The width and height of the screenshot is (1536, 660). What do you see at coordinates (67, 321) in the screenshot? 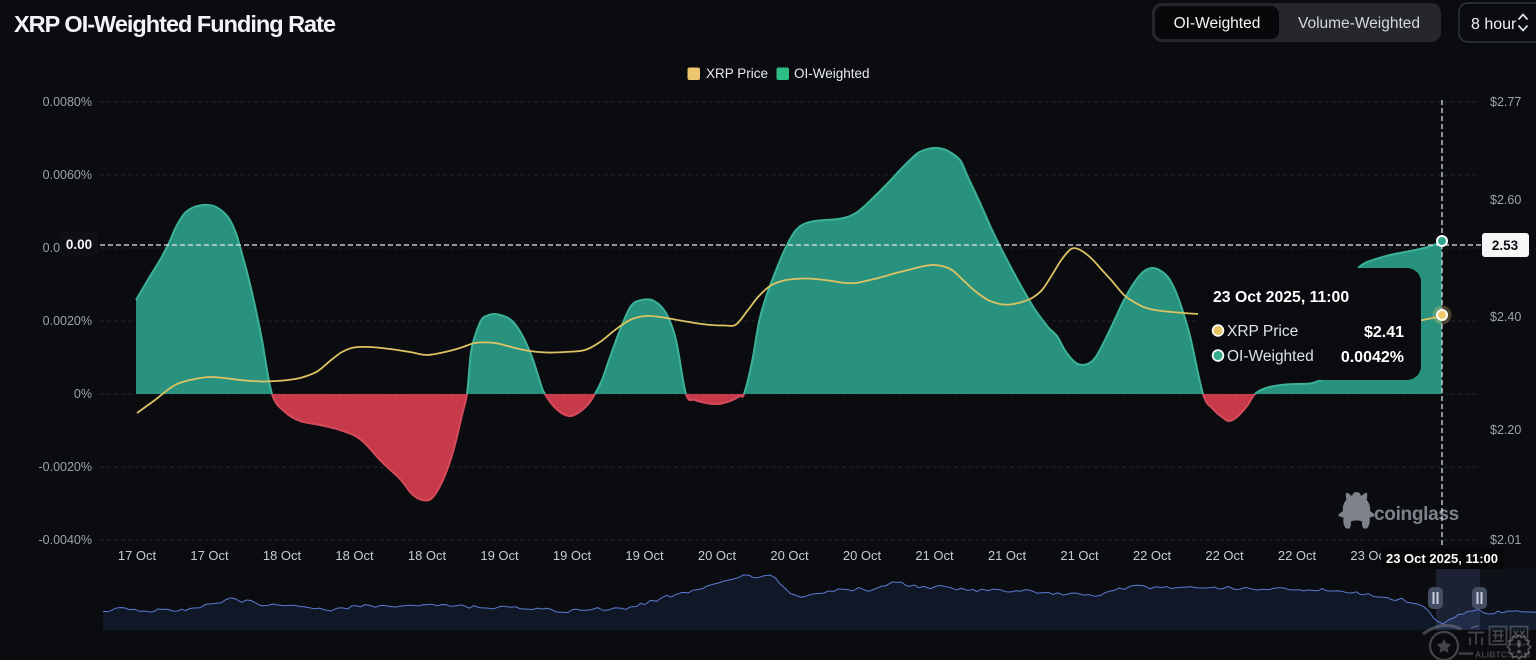
I see `svg-text: 0.0020%` at bounding box center [67, 321].